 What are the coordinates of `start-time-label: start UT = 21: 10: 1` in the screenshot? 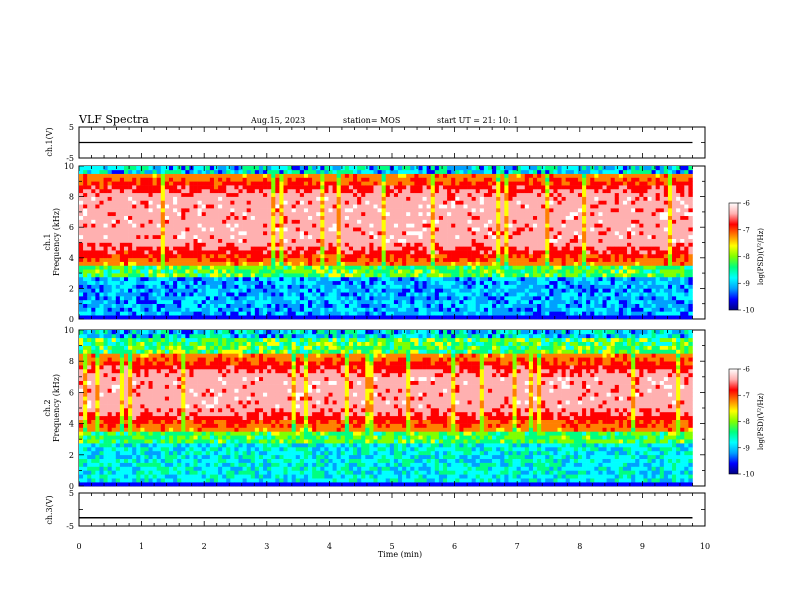 It's located at (477, 120).